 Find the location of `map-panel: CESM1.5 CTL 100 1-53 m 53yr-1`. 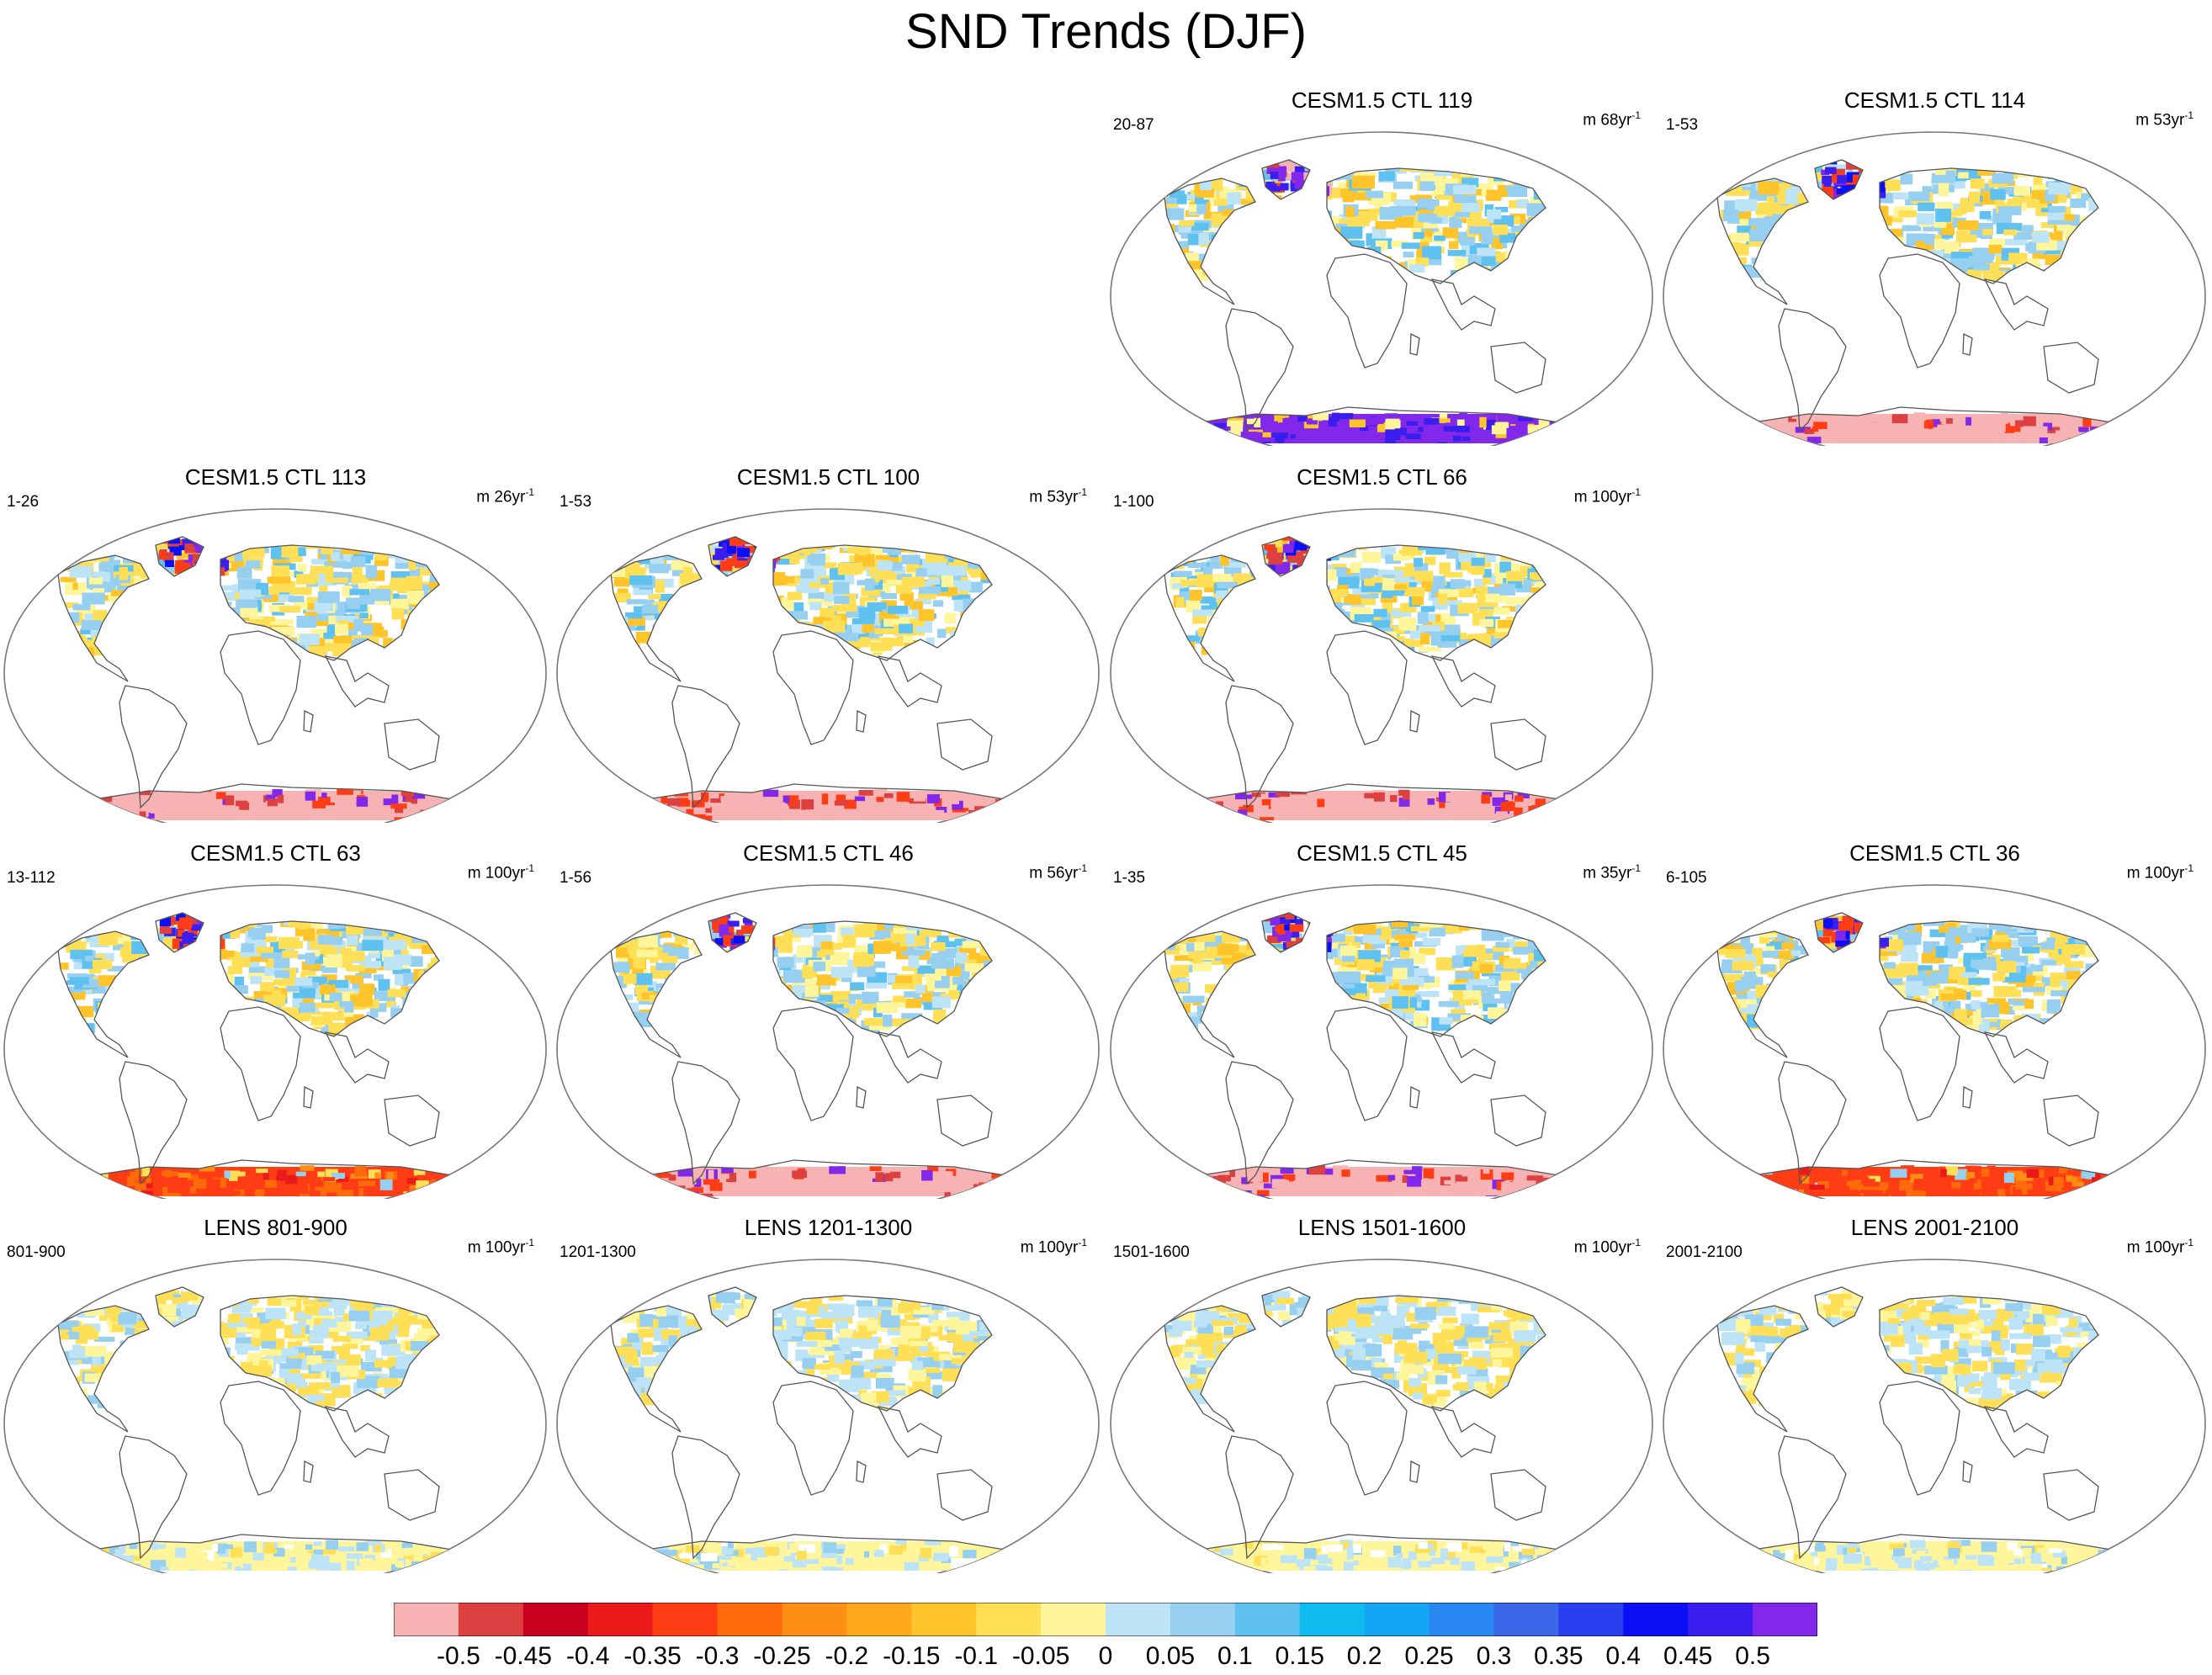

map-panel: CESM1.5 CTL 100 1-53 m 53yr-1 is located at coordinates (828, 642).